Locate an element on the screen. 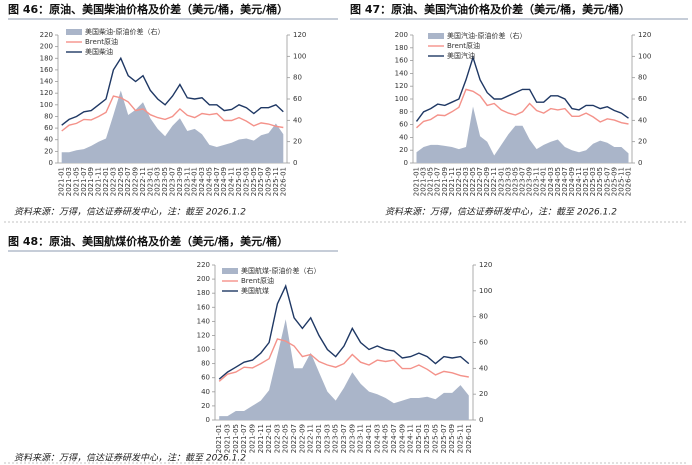 The width and height of the screenshot is (692, 465). y-tick-label: 60 is located at coordinates (205, 378).